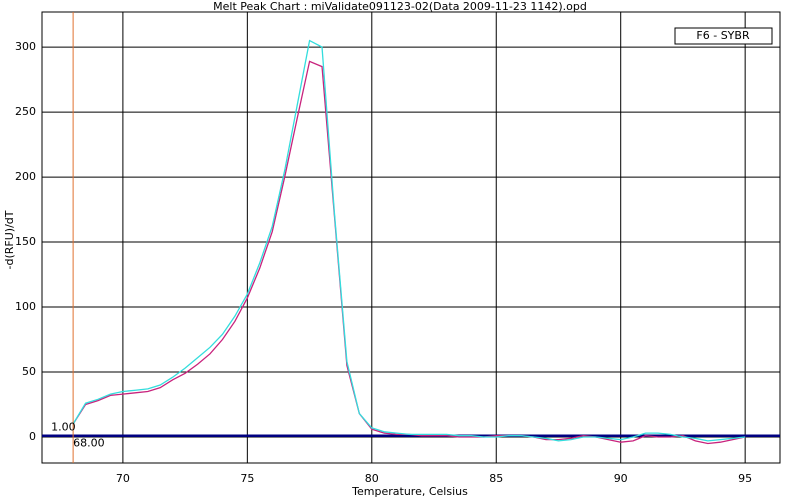  What do you see at coordinates (25, 176) in the screenshot?
I see `y-tick-label: 200` at bounding box center [25, 176].